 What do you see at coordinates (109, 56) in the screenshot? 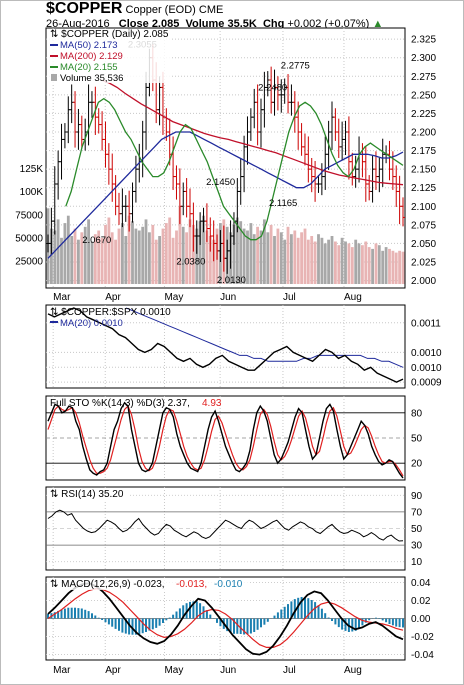
I see `price-legend-bg` at bounding box center [109, 56].